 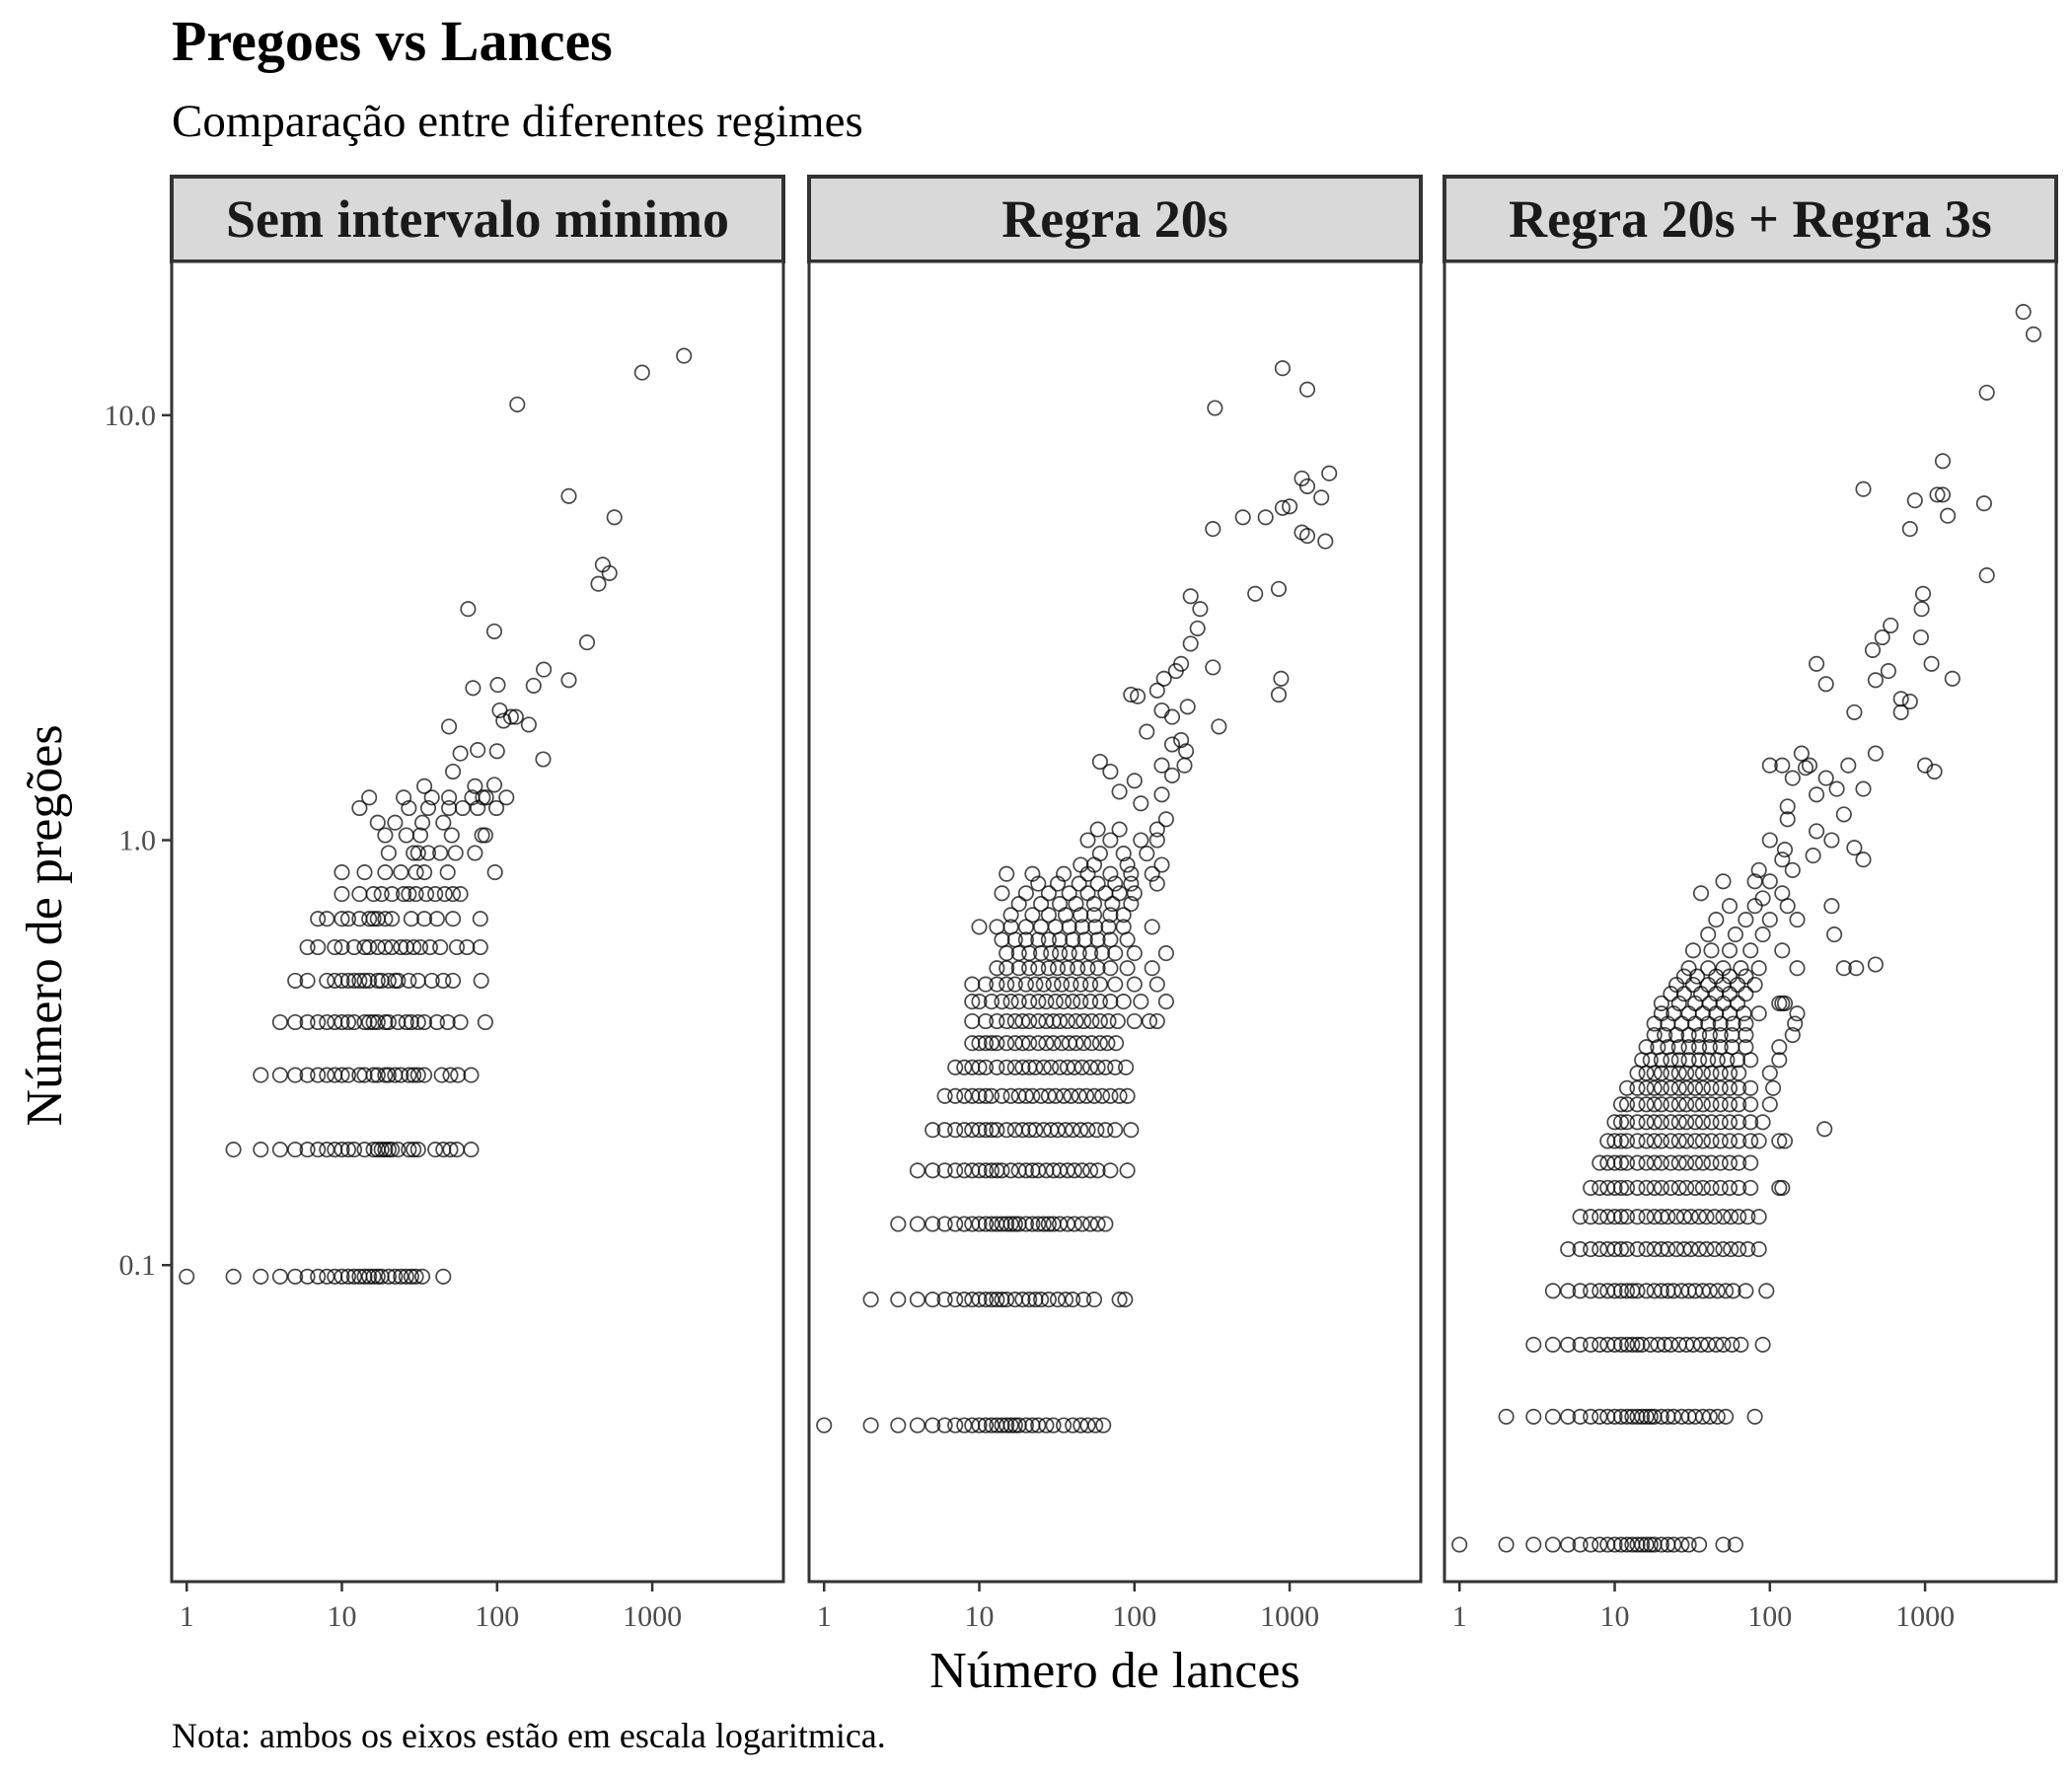 I want to click on x-tick-label: 1000, so click(x=652, y=1617).